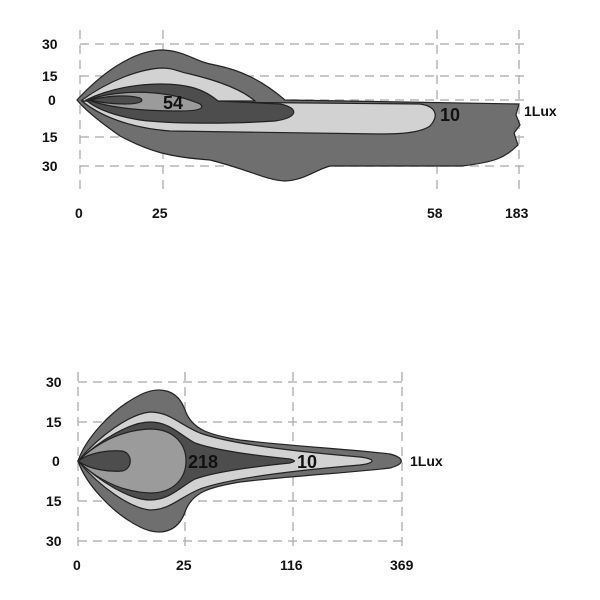 This screenshot has height=600, width=600. I want to click on x-tick: 58, so click(435, 213).